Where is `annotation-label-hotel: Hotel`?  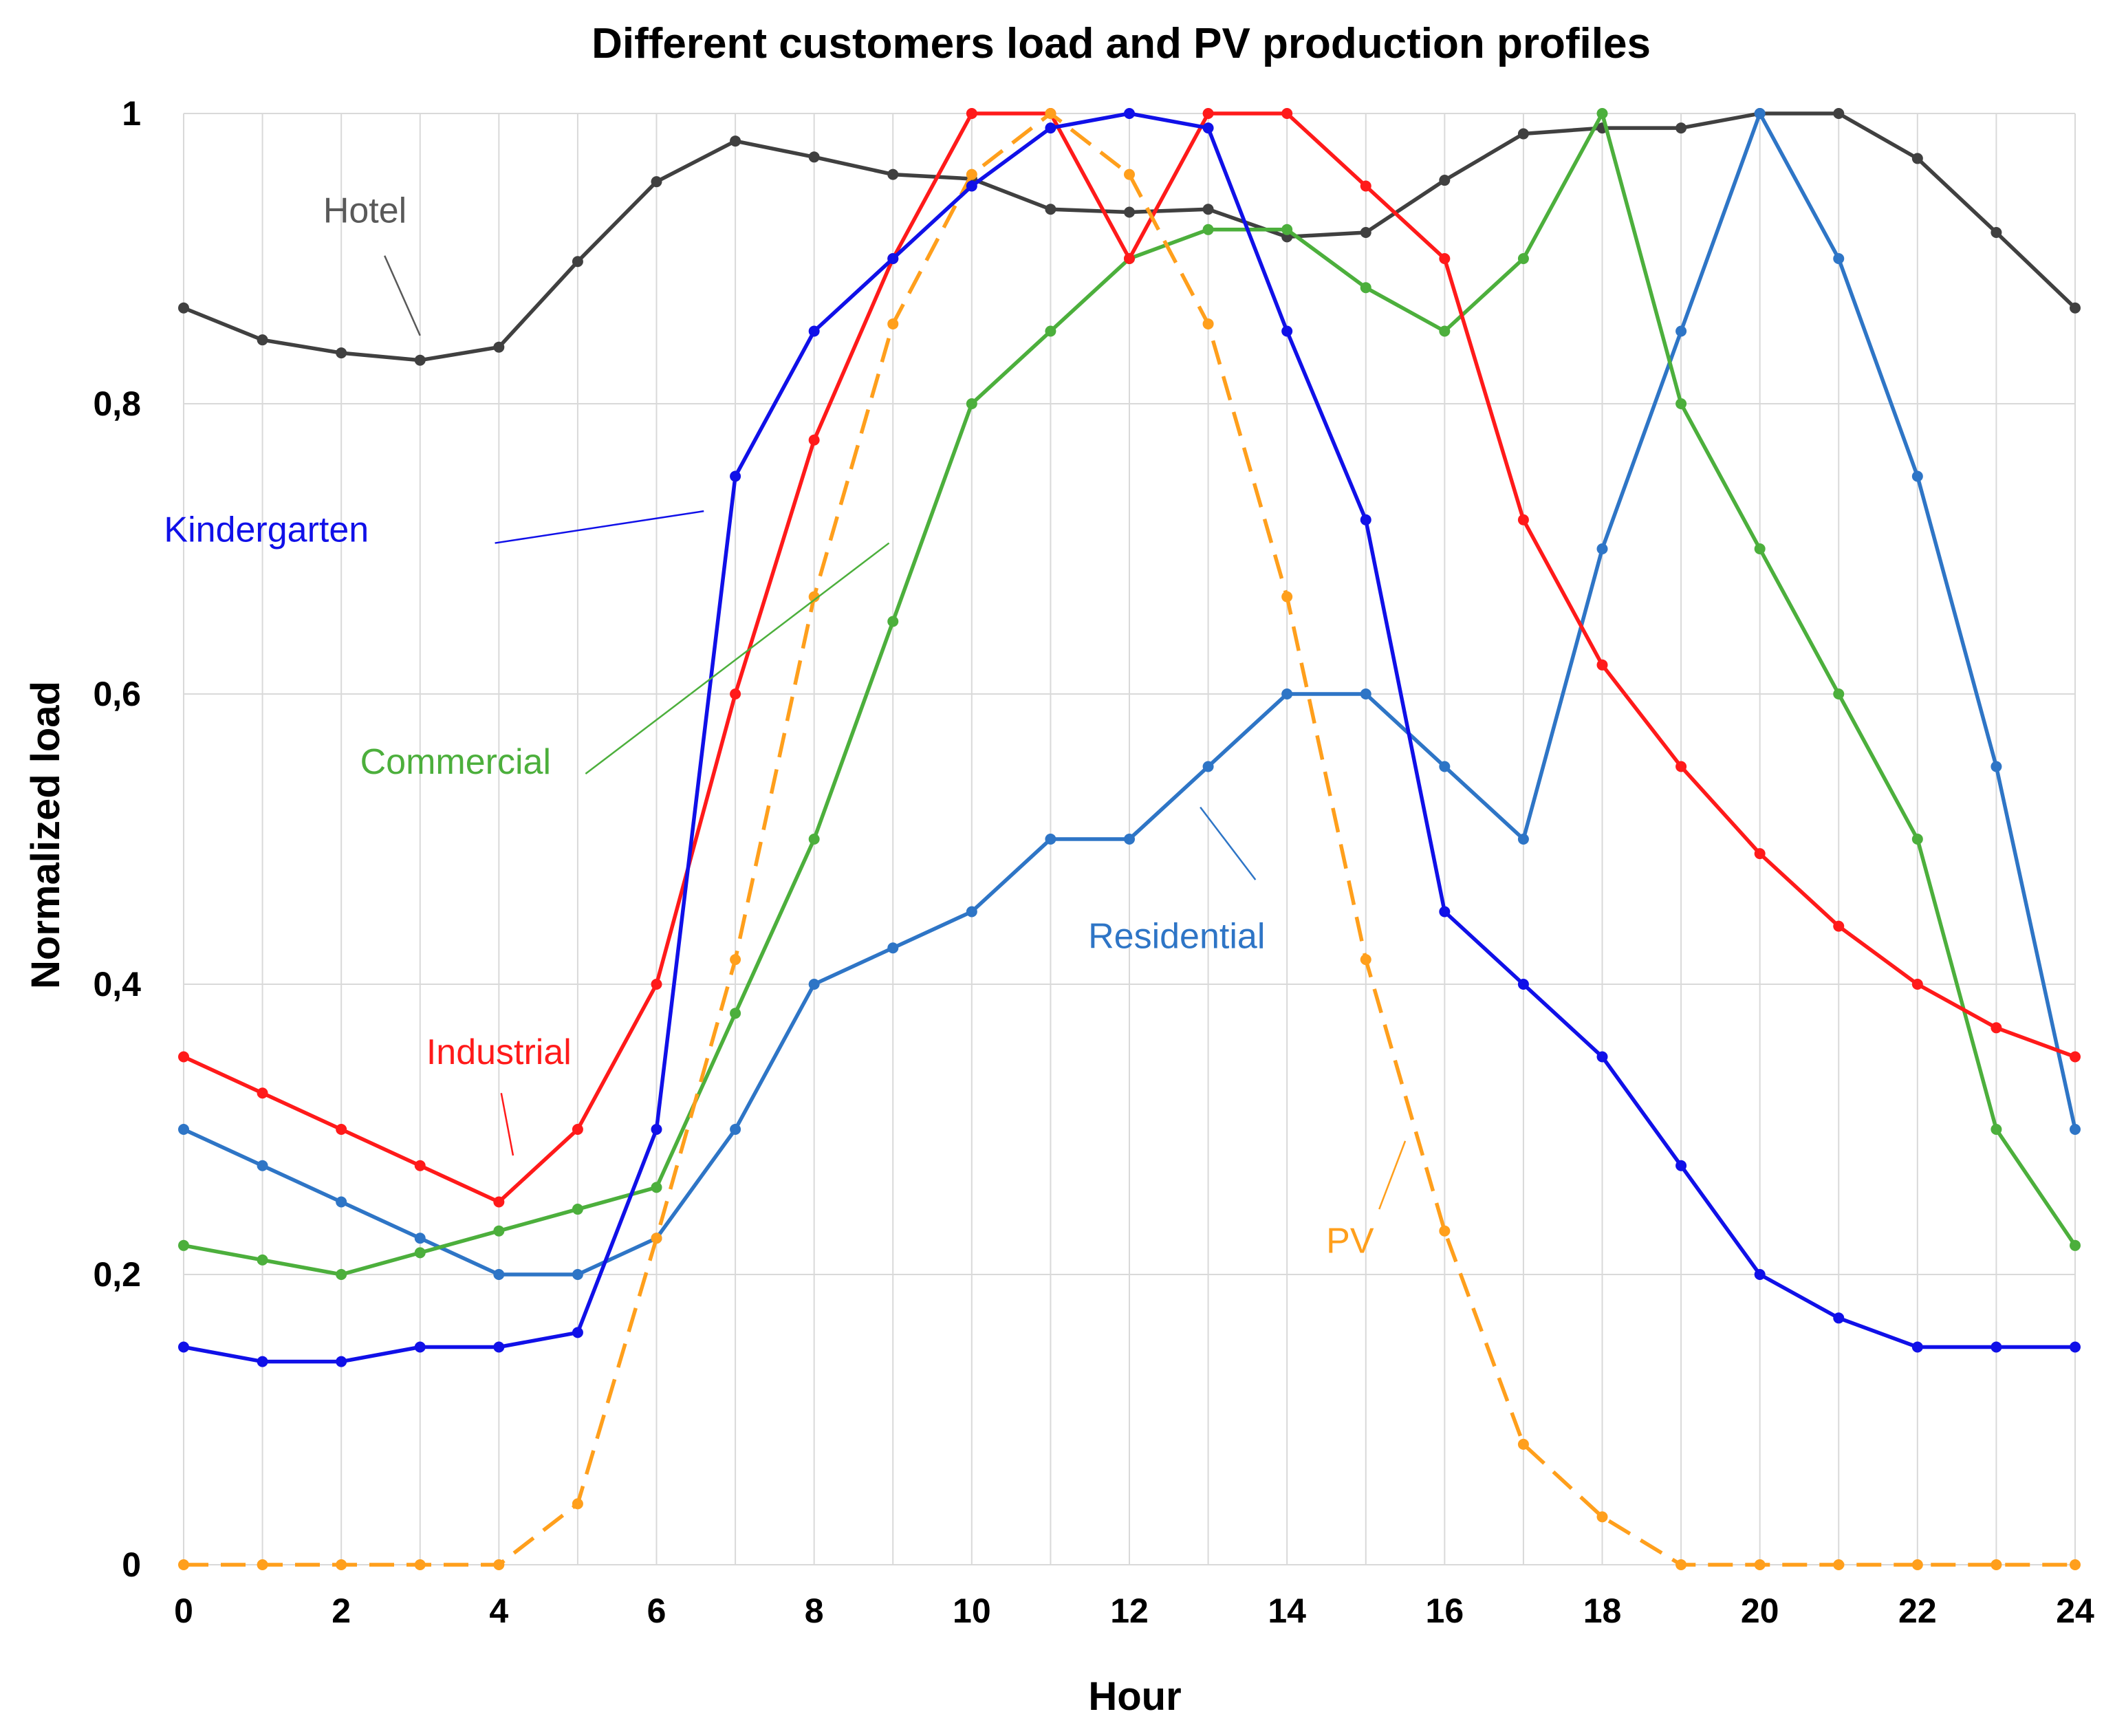
annotation-label-hotel: Hotel is located at coordinates (364, 210).